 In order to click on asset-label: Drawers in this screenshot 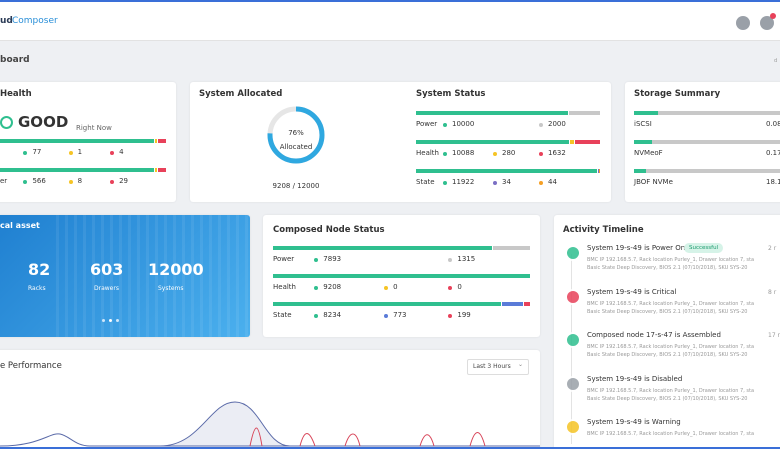, I will do `click(106, 288)`.